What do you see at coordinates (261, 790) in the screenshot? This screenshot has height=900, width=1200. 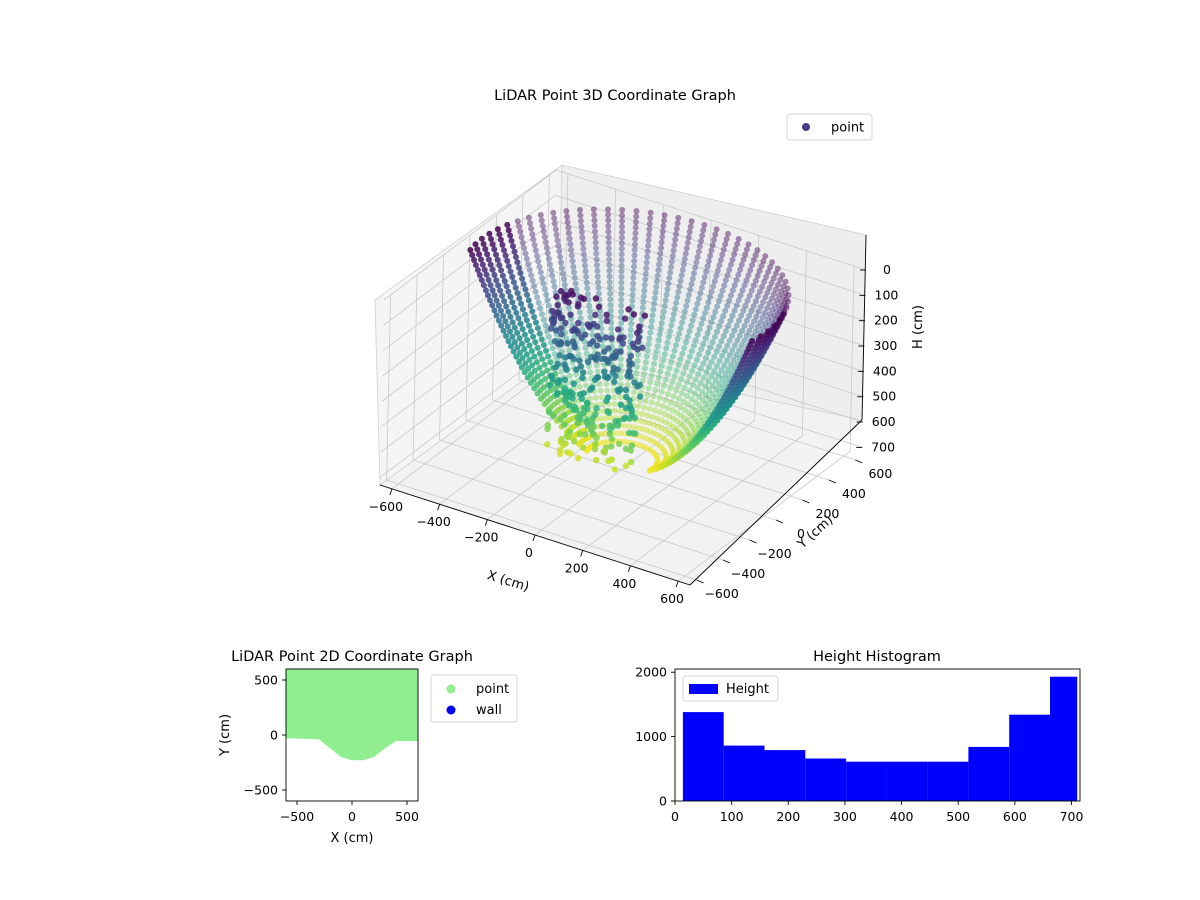 I see `plot2d-y-tick-label: −500` at bounding box center [261, 790].